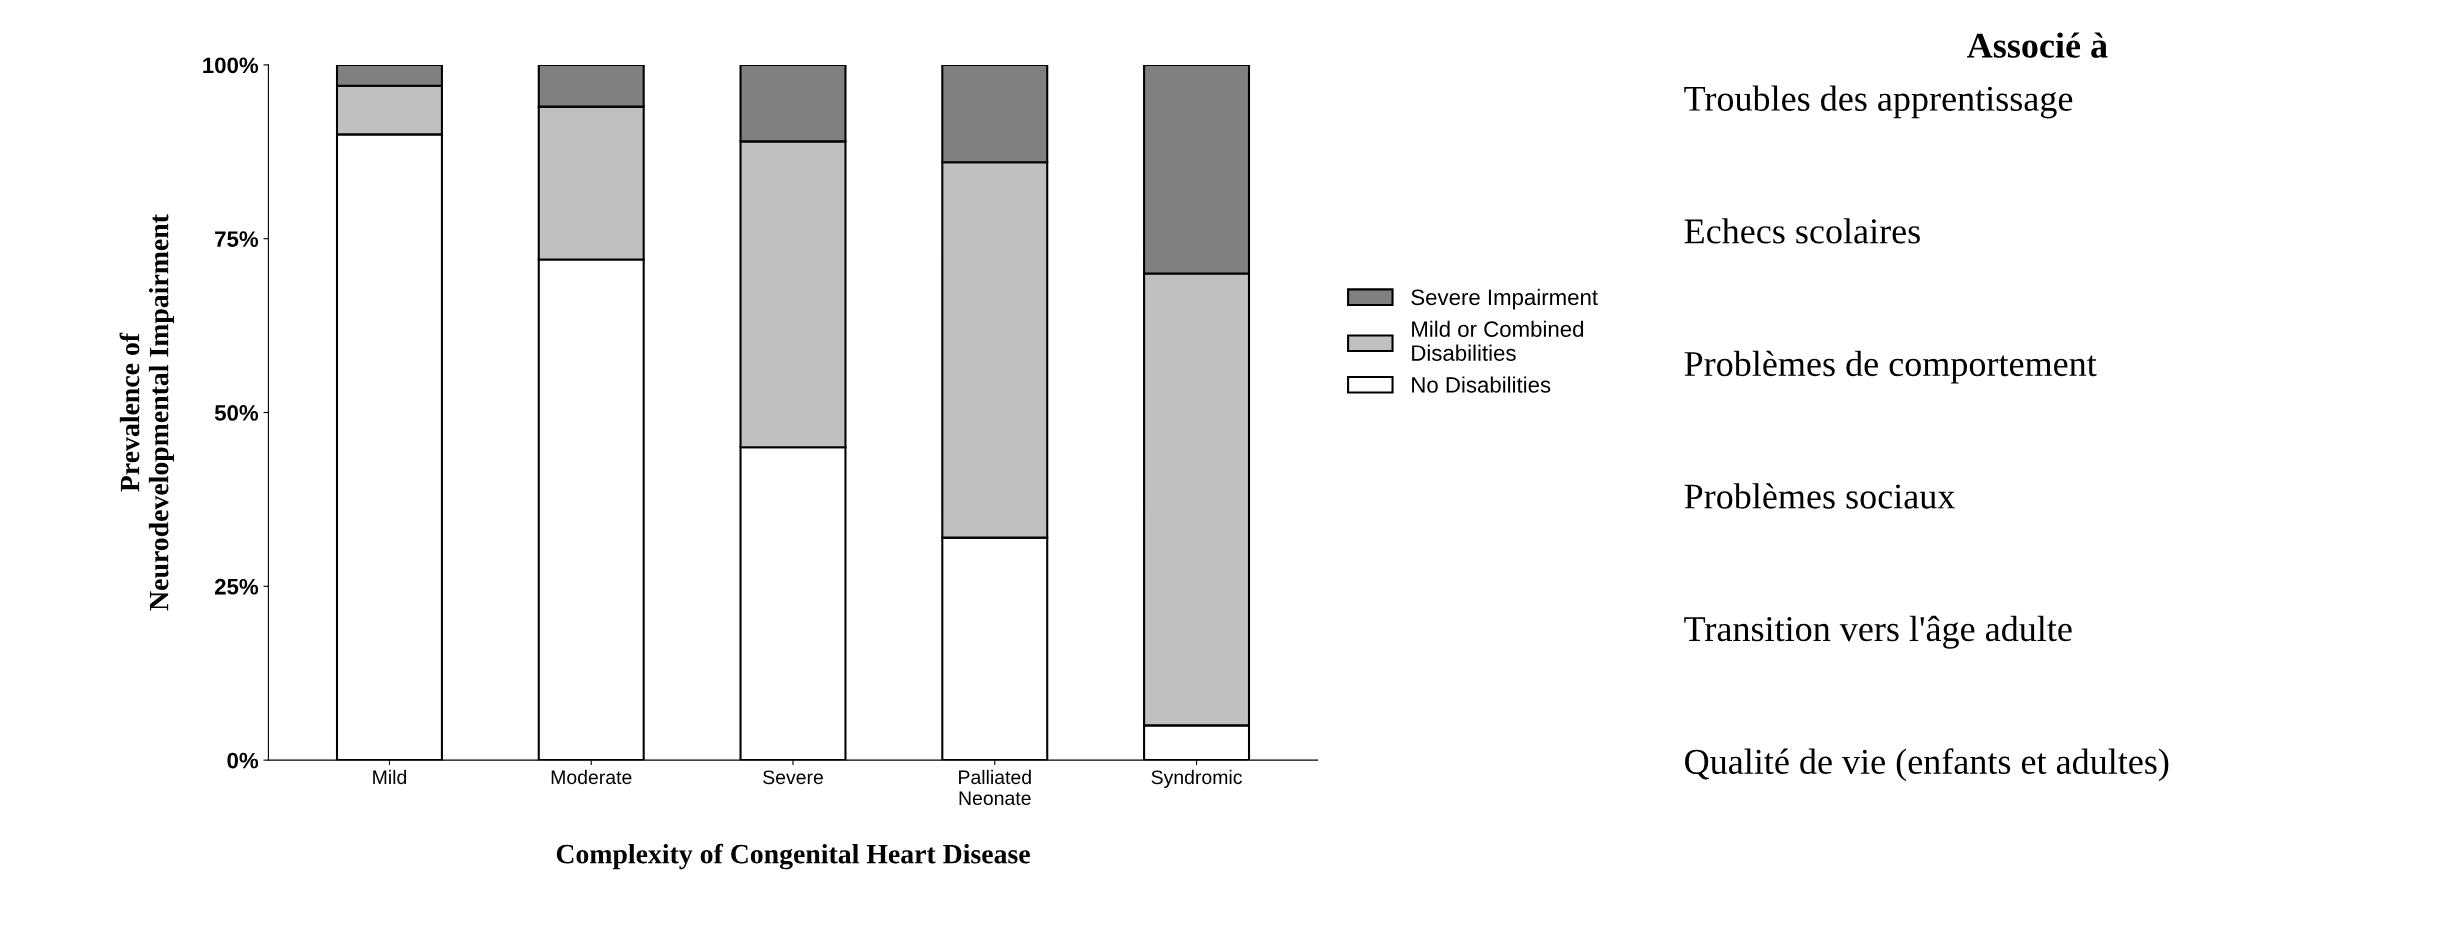  What do you see at coordinates (243, 760) in the screenshot?
I see `y-tick-label: 0%` at bounding box center [243, 760].